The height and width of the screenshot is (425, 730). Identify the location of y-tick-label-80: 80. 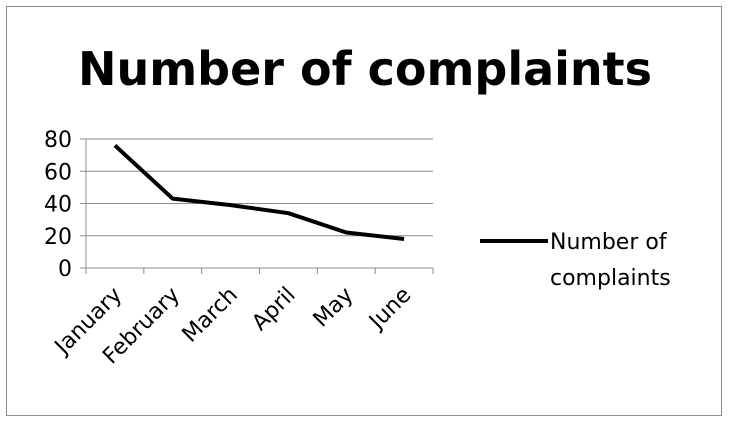
(58, 140).